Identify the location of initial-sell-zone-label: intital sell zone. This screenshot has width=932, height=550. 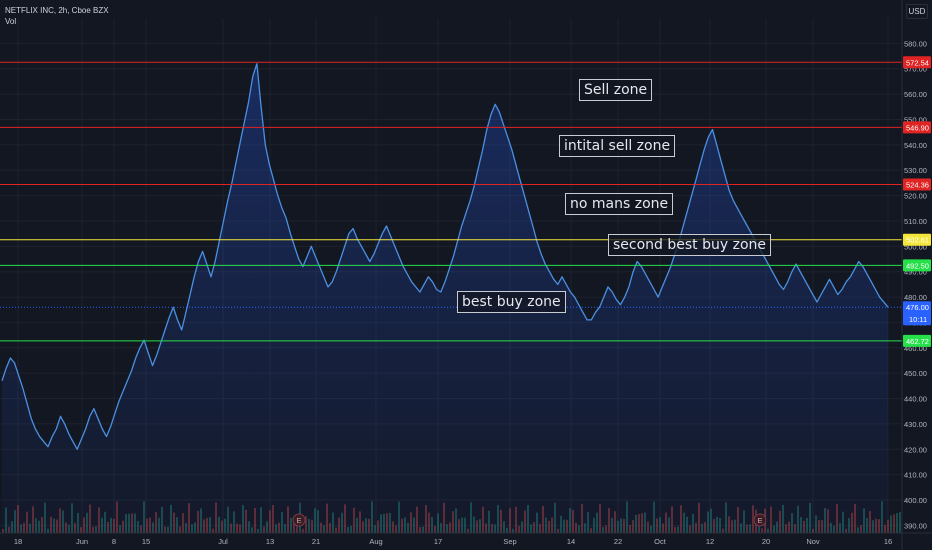
(617, 146).